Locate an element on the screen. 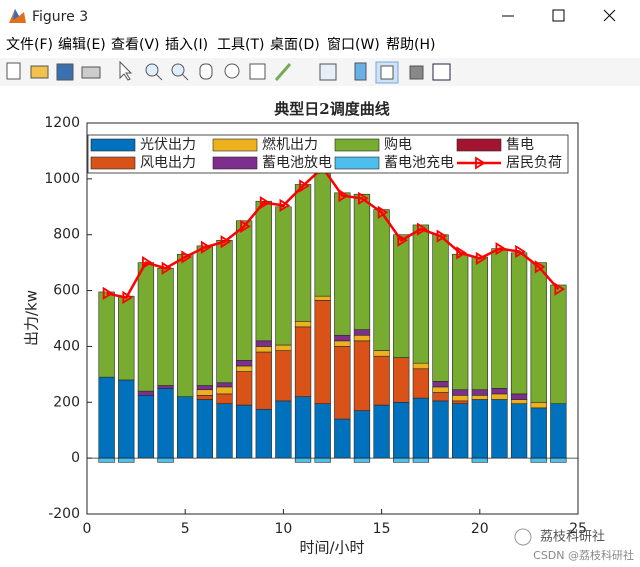 This screenshot has height=567, width=640. toolbar-icons is located at coordinates (228, 72).